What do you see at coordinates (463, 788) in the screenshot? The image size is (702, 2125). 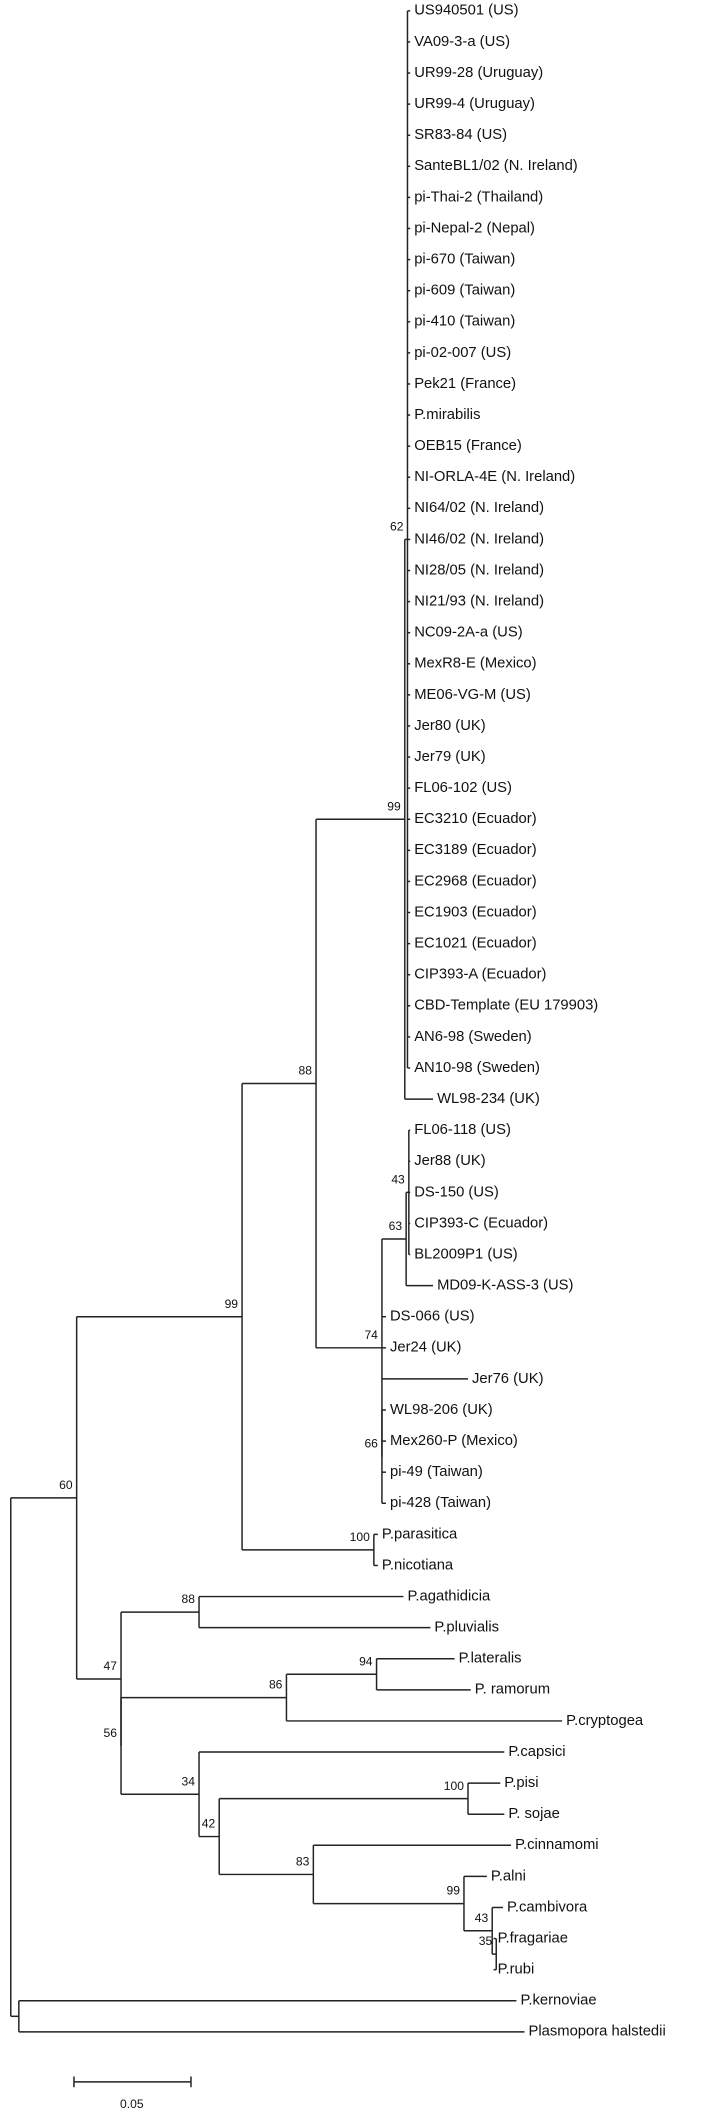 I see `taxon-label: FL06-102 (US)` at bounding box center [463, 788].